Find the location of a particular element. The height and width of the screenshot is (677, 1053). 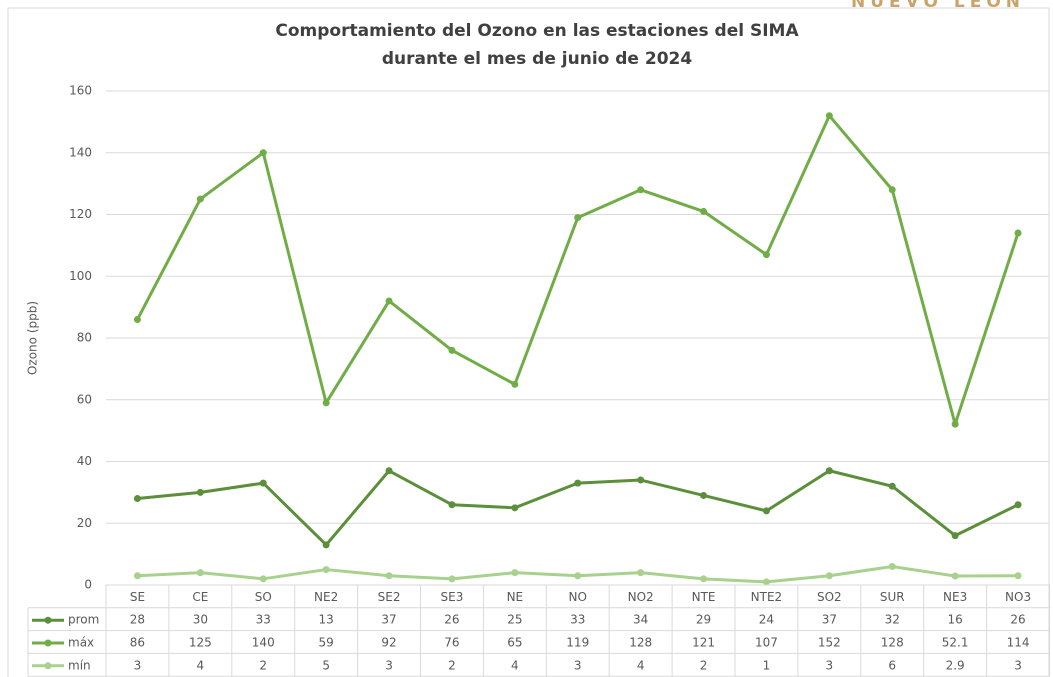

y-tick-label: 60 is located at coordinates (84, 399).